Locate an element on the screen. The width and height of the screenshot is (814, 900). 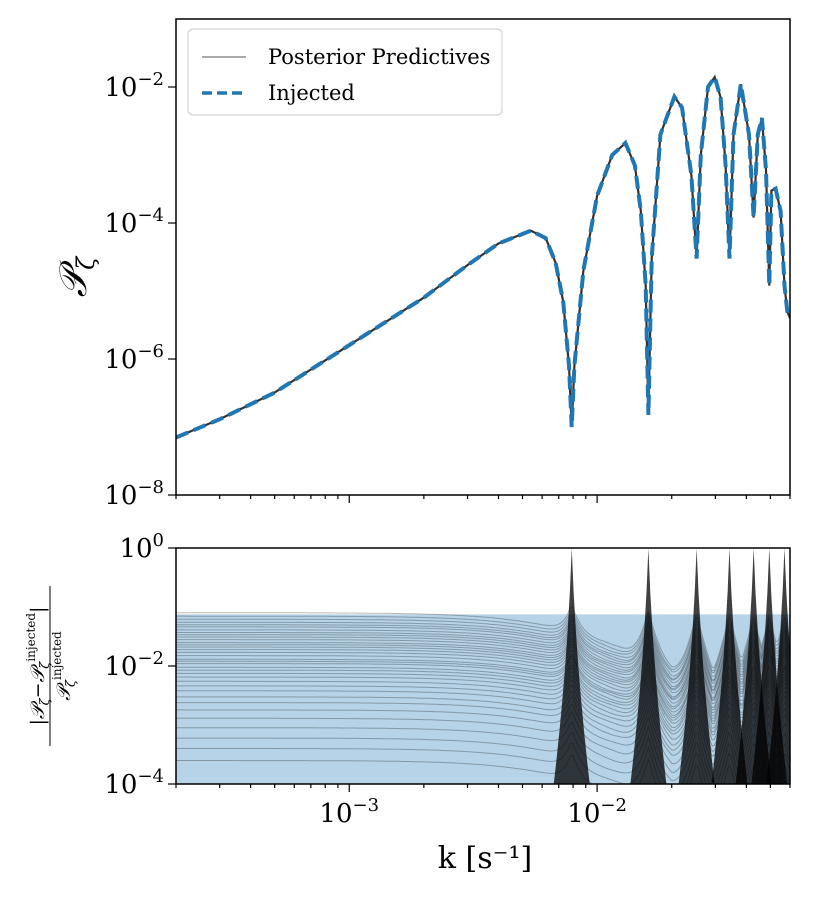
legend-label-injected: Injected is located at coordinates (311, 93).